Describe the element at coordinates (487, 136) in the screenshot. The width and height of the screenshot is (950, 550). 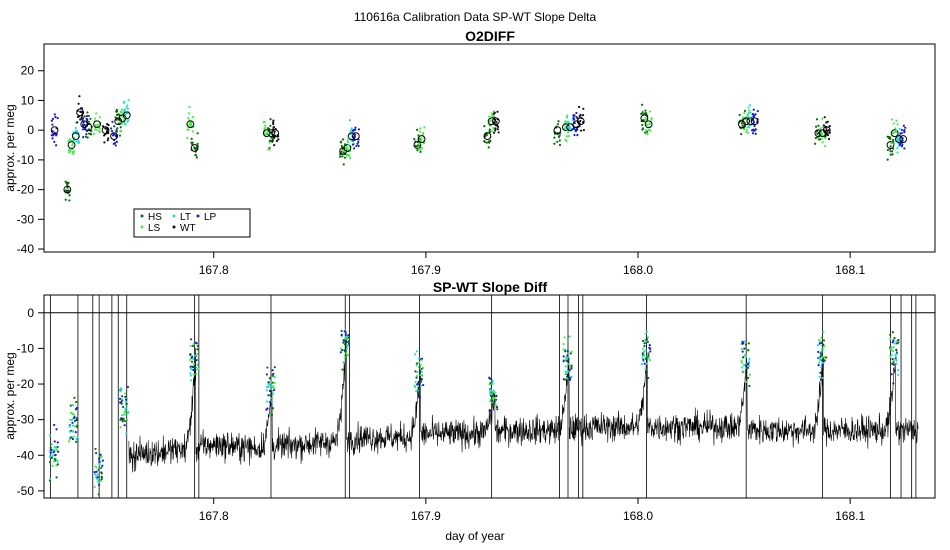
I see `o2diff-point-cloud-hs` at that location.